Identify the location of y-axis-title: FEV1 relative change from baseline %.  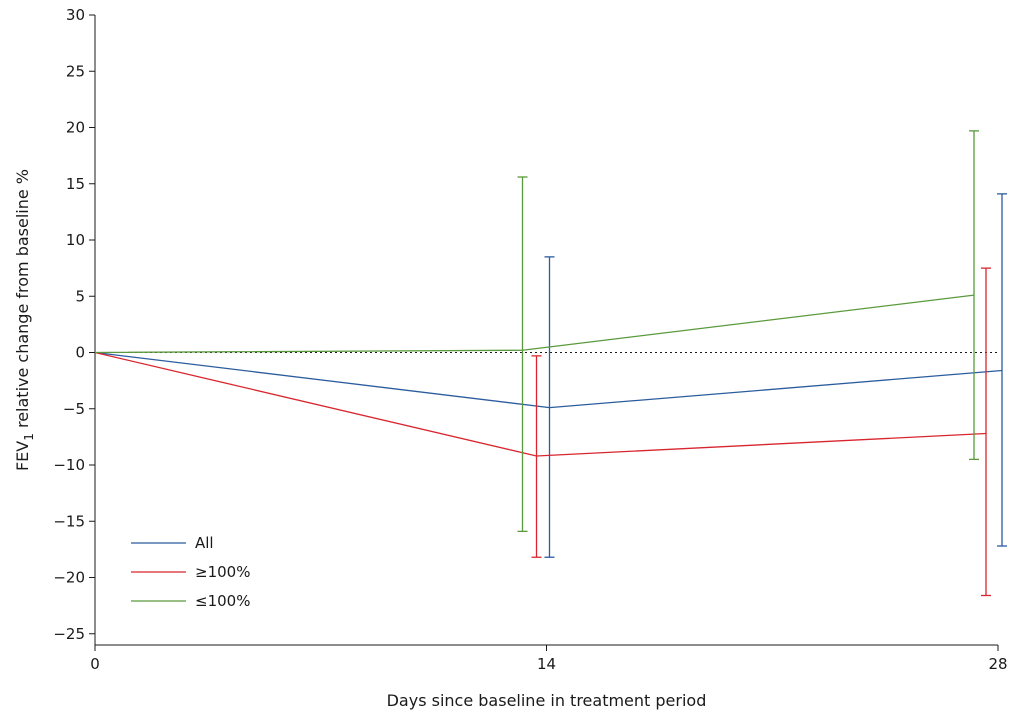
(24, 320).